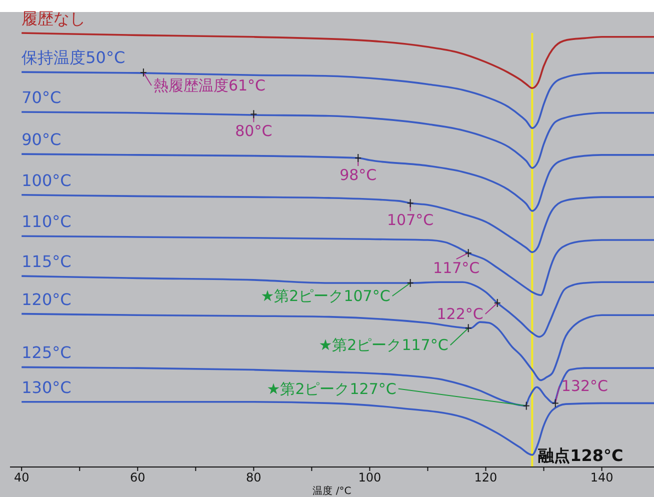 Image resolution: width=654 pixels, height=497 pixels. I want to click on x-tick-label: 140, so click(602, 477).